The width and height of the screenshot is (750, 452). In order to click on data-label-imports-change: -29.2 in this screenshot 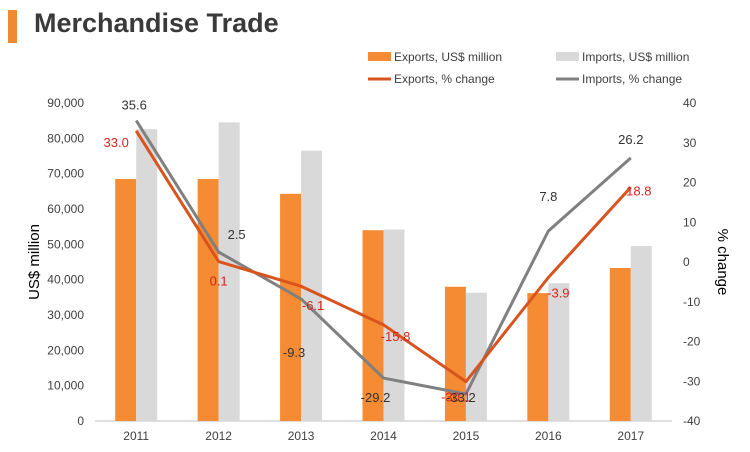, I will do `click(376, 397)`.